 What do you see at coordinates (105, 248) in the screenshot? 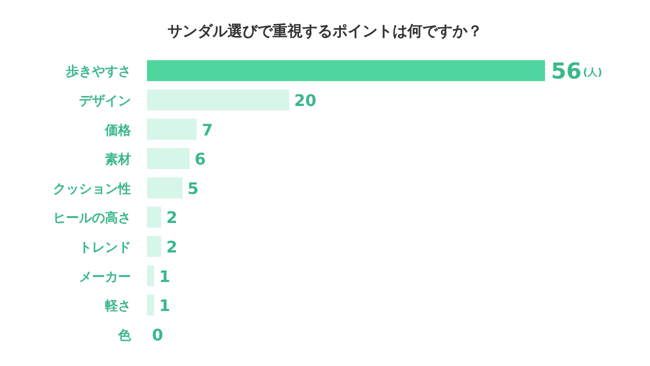
I see `y-tick-label: トレンド` at bounding box center [105, 248].